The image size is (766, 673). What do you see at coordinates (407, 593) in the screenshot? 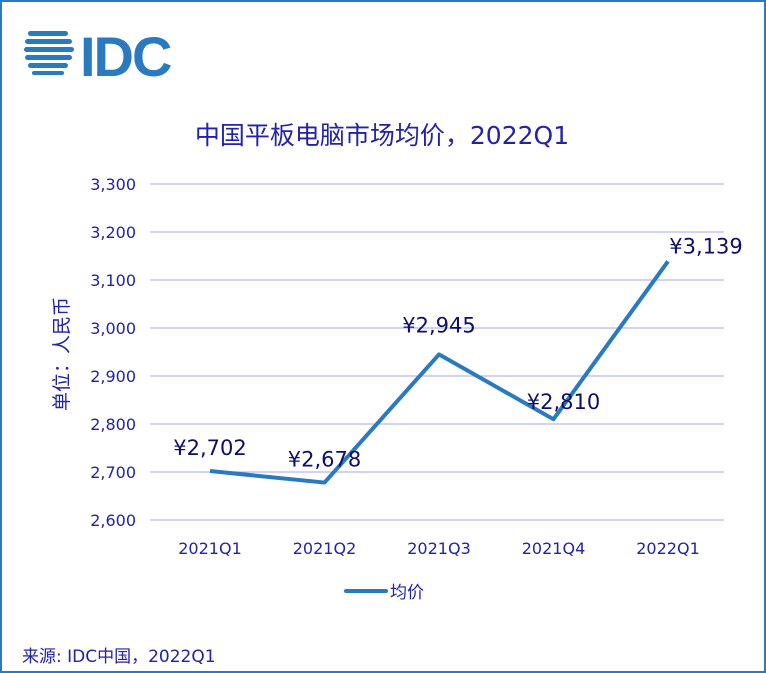
I see `legend-label: 均价` at bounding box center [407, 593].